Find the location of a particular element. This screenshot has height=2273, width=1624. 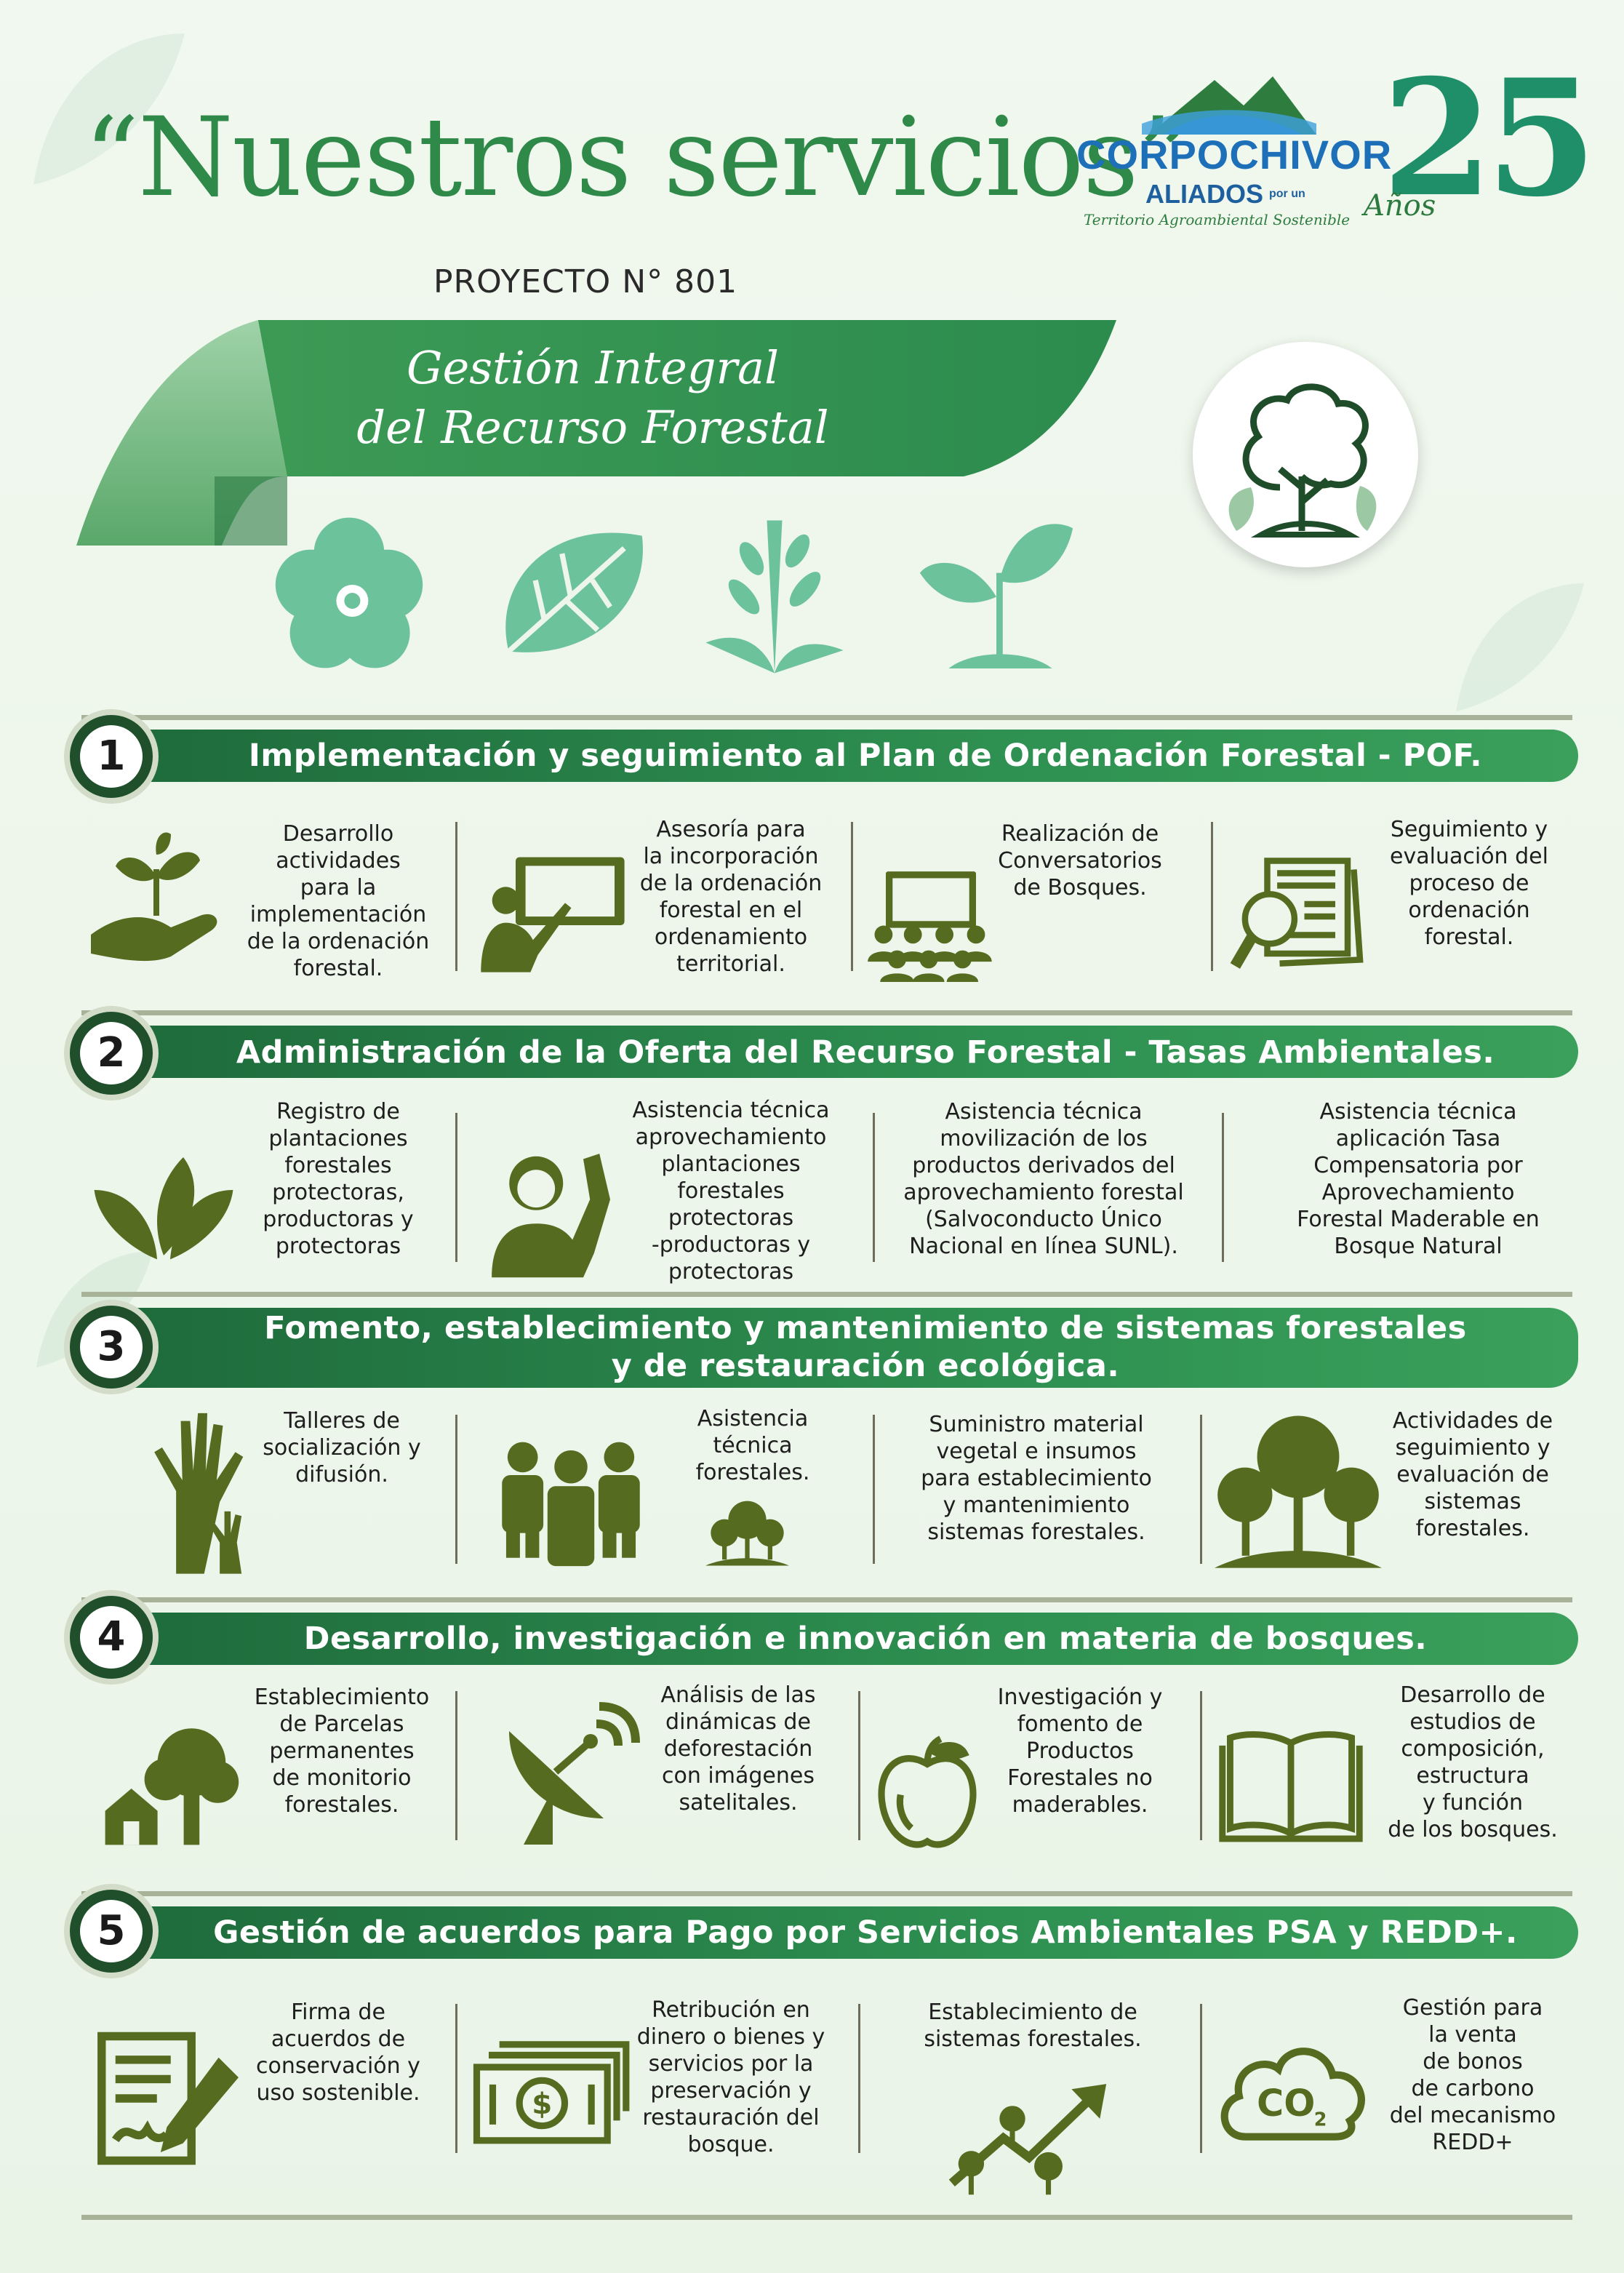

ribbon-title: Gestión Integral del Recurso Forestal is located at coordinates (593, 397).